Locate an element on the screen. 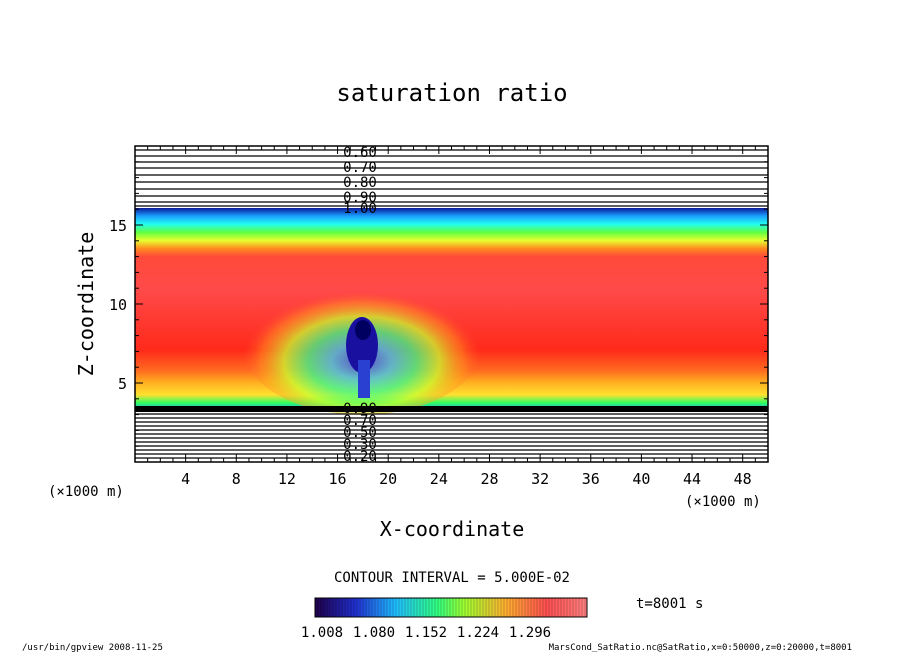  x-tick-label: 24 is located at coordinates (439, 479).